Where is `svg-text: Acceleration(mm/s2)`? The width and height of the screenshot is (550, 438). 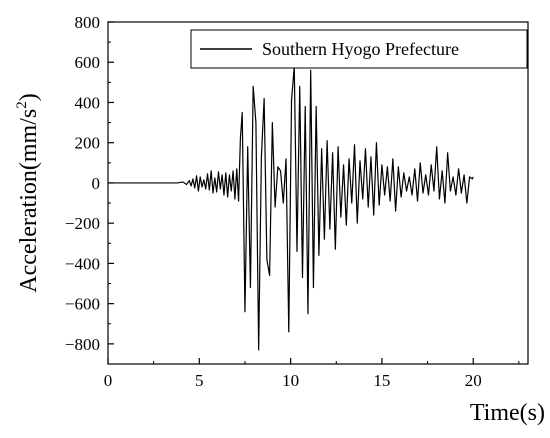
svg-text: Acceleration(mm/s2) is located at coordinates (28, 192).